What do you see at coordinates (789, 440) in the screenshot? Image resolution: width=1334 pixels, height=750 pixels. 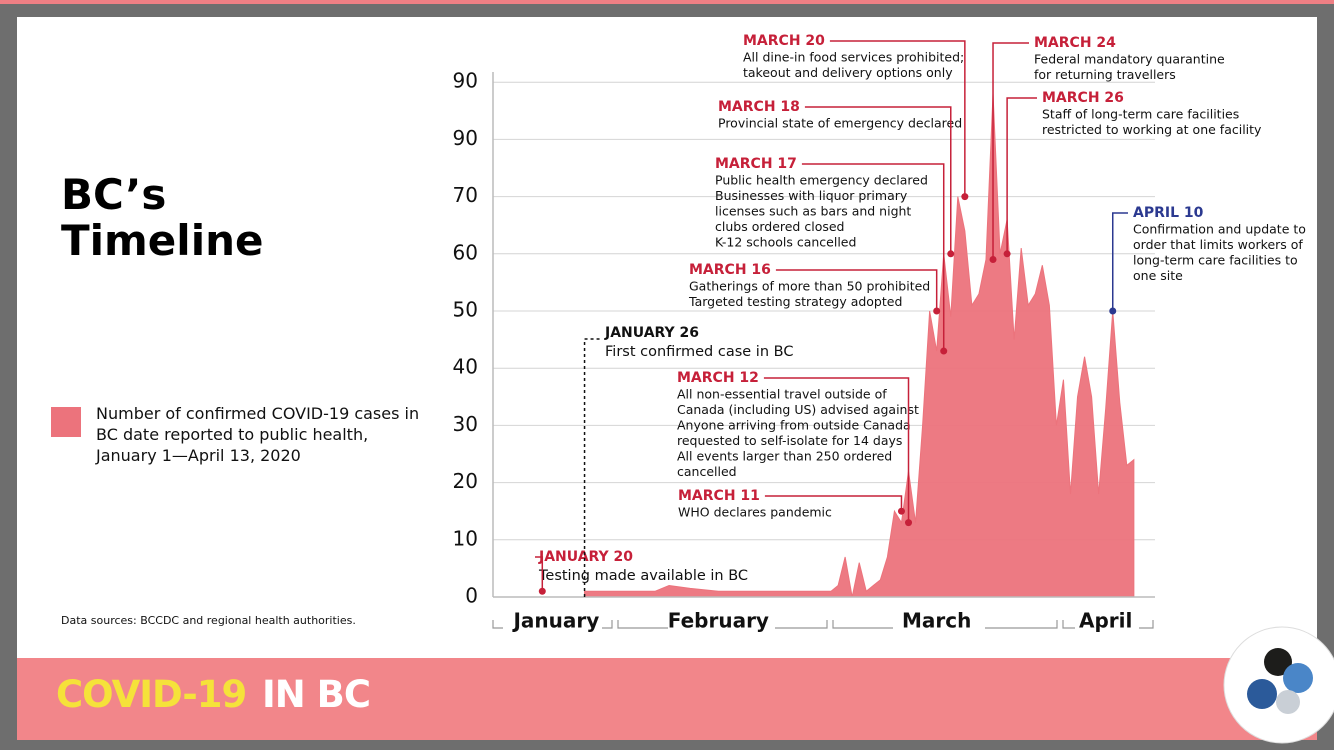 I see `annotation-text: requested to self-isolate for 14 days` at bounding box center [789, 440].